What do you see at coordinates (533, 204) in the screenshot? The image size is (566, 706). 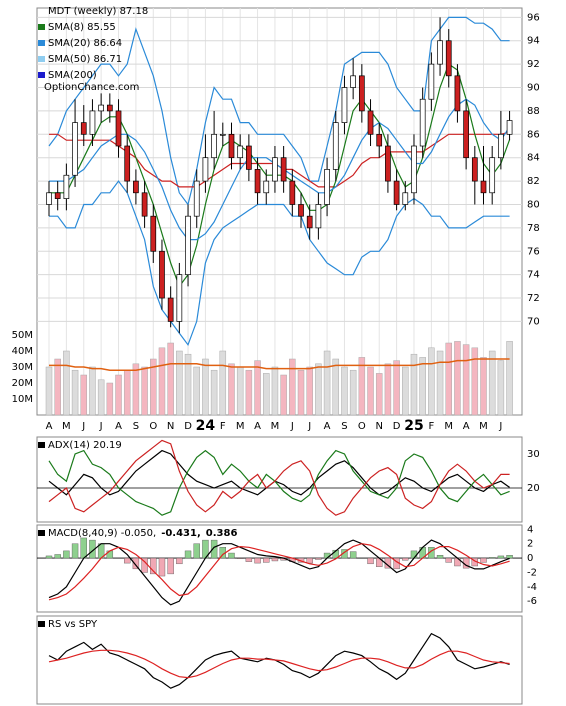 I see `y-tick-label: 80` at bounding box center [533, 204].